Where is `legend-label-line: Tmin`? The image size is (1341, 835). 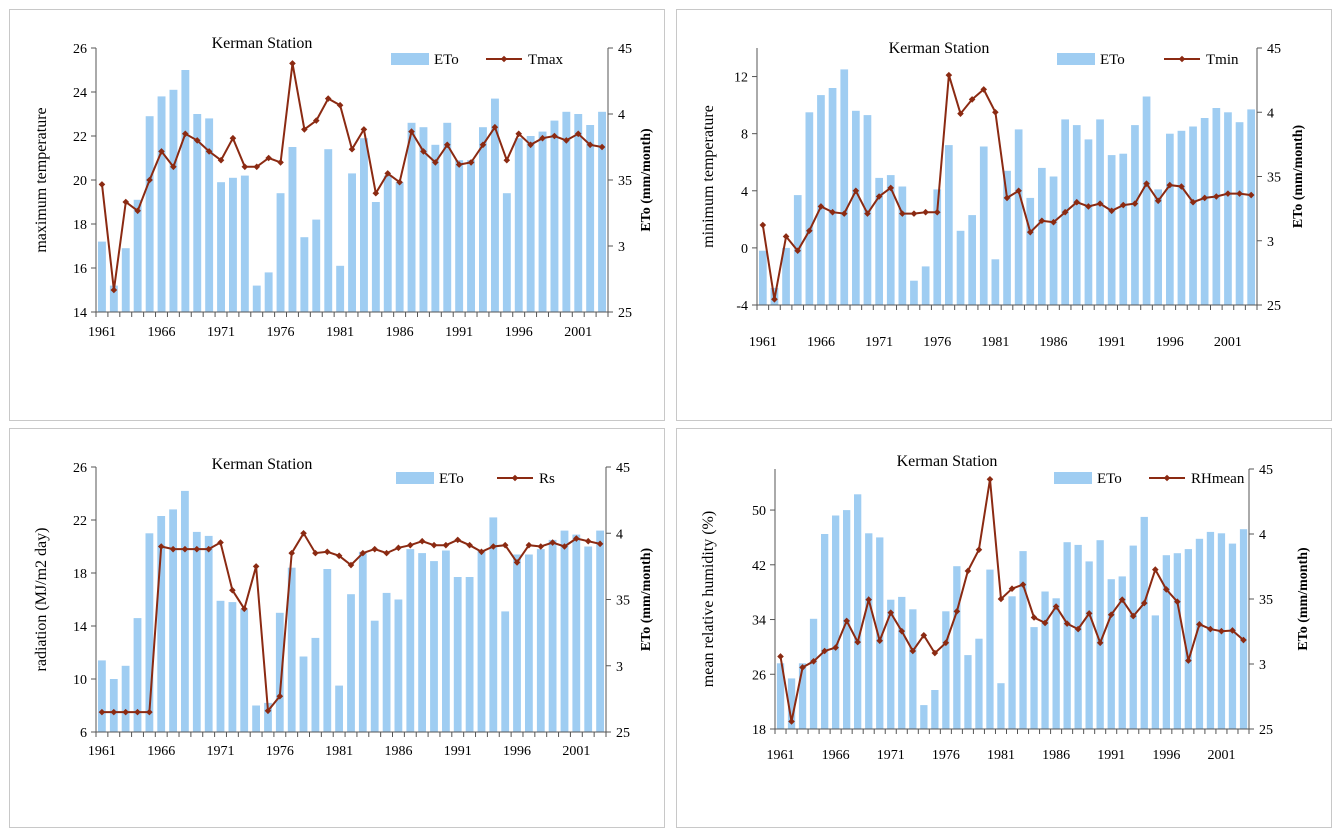 legend-label-line: Tmin is located at coordinates (1222, 60).